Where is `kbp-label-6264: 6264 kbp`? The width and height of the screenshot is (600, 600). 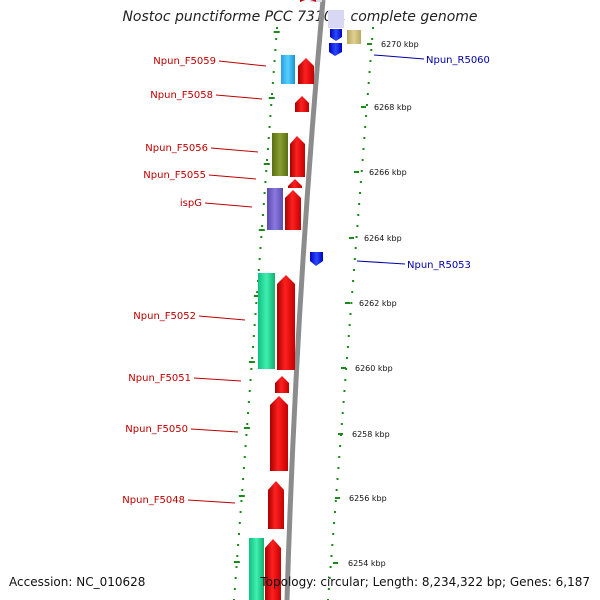 kbp-label-6264: 6264 kbp is located at coordinates (383, 238).